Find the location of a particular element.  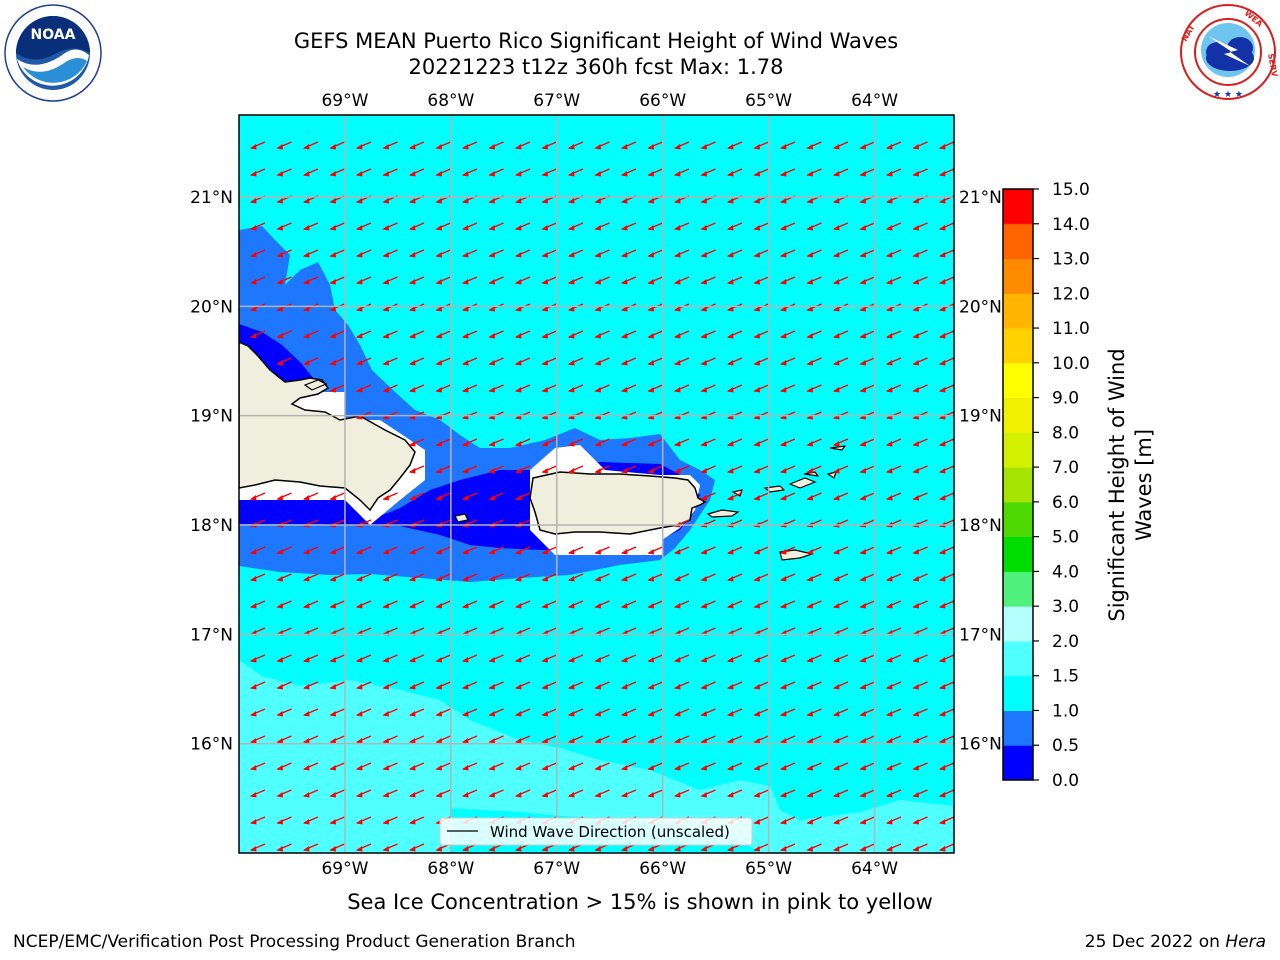

lon-label-bottom: 66°W is located at coordinates (662, 869).